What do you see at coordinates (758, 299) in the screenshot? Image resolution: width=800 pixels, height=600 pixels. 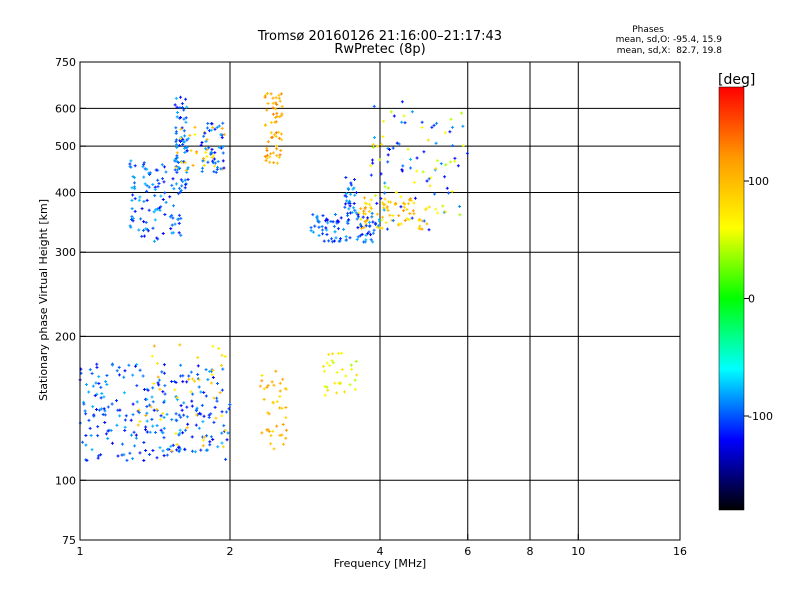 I see `colorbar-ticks: 100 0 -100` at bounding box center [758, 299].